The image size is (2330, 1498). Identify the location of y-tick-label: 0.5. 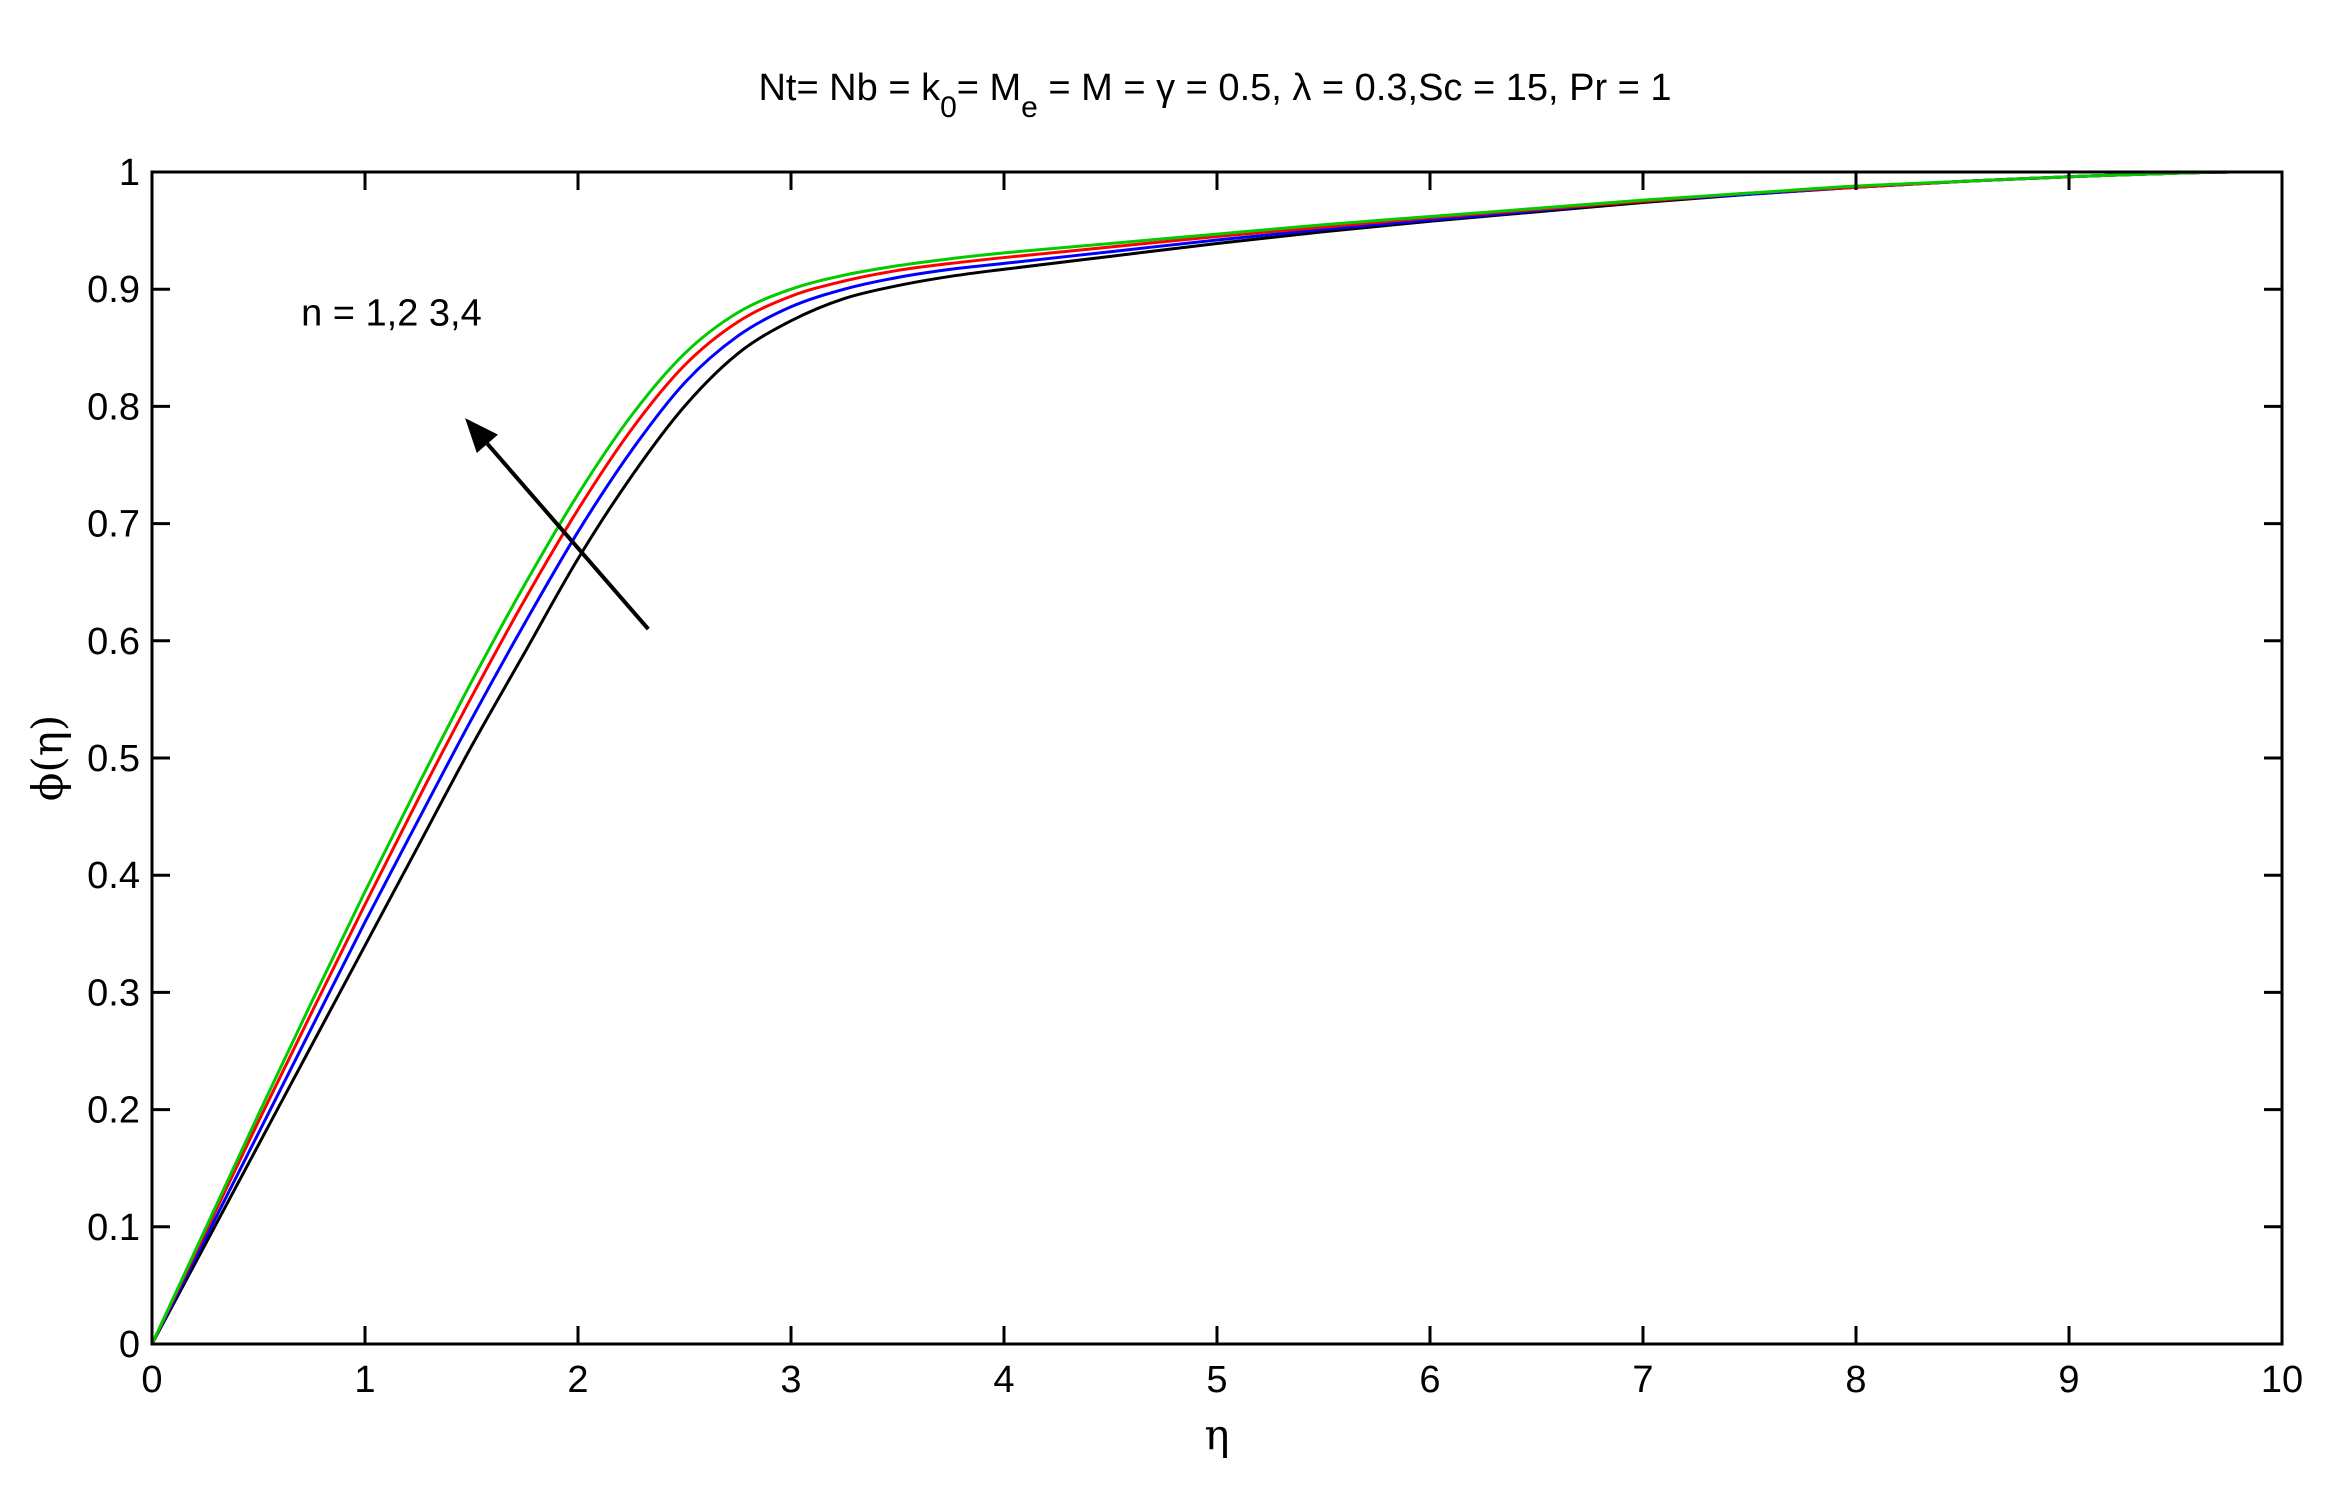
(113, 759).